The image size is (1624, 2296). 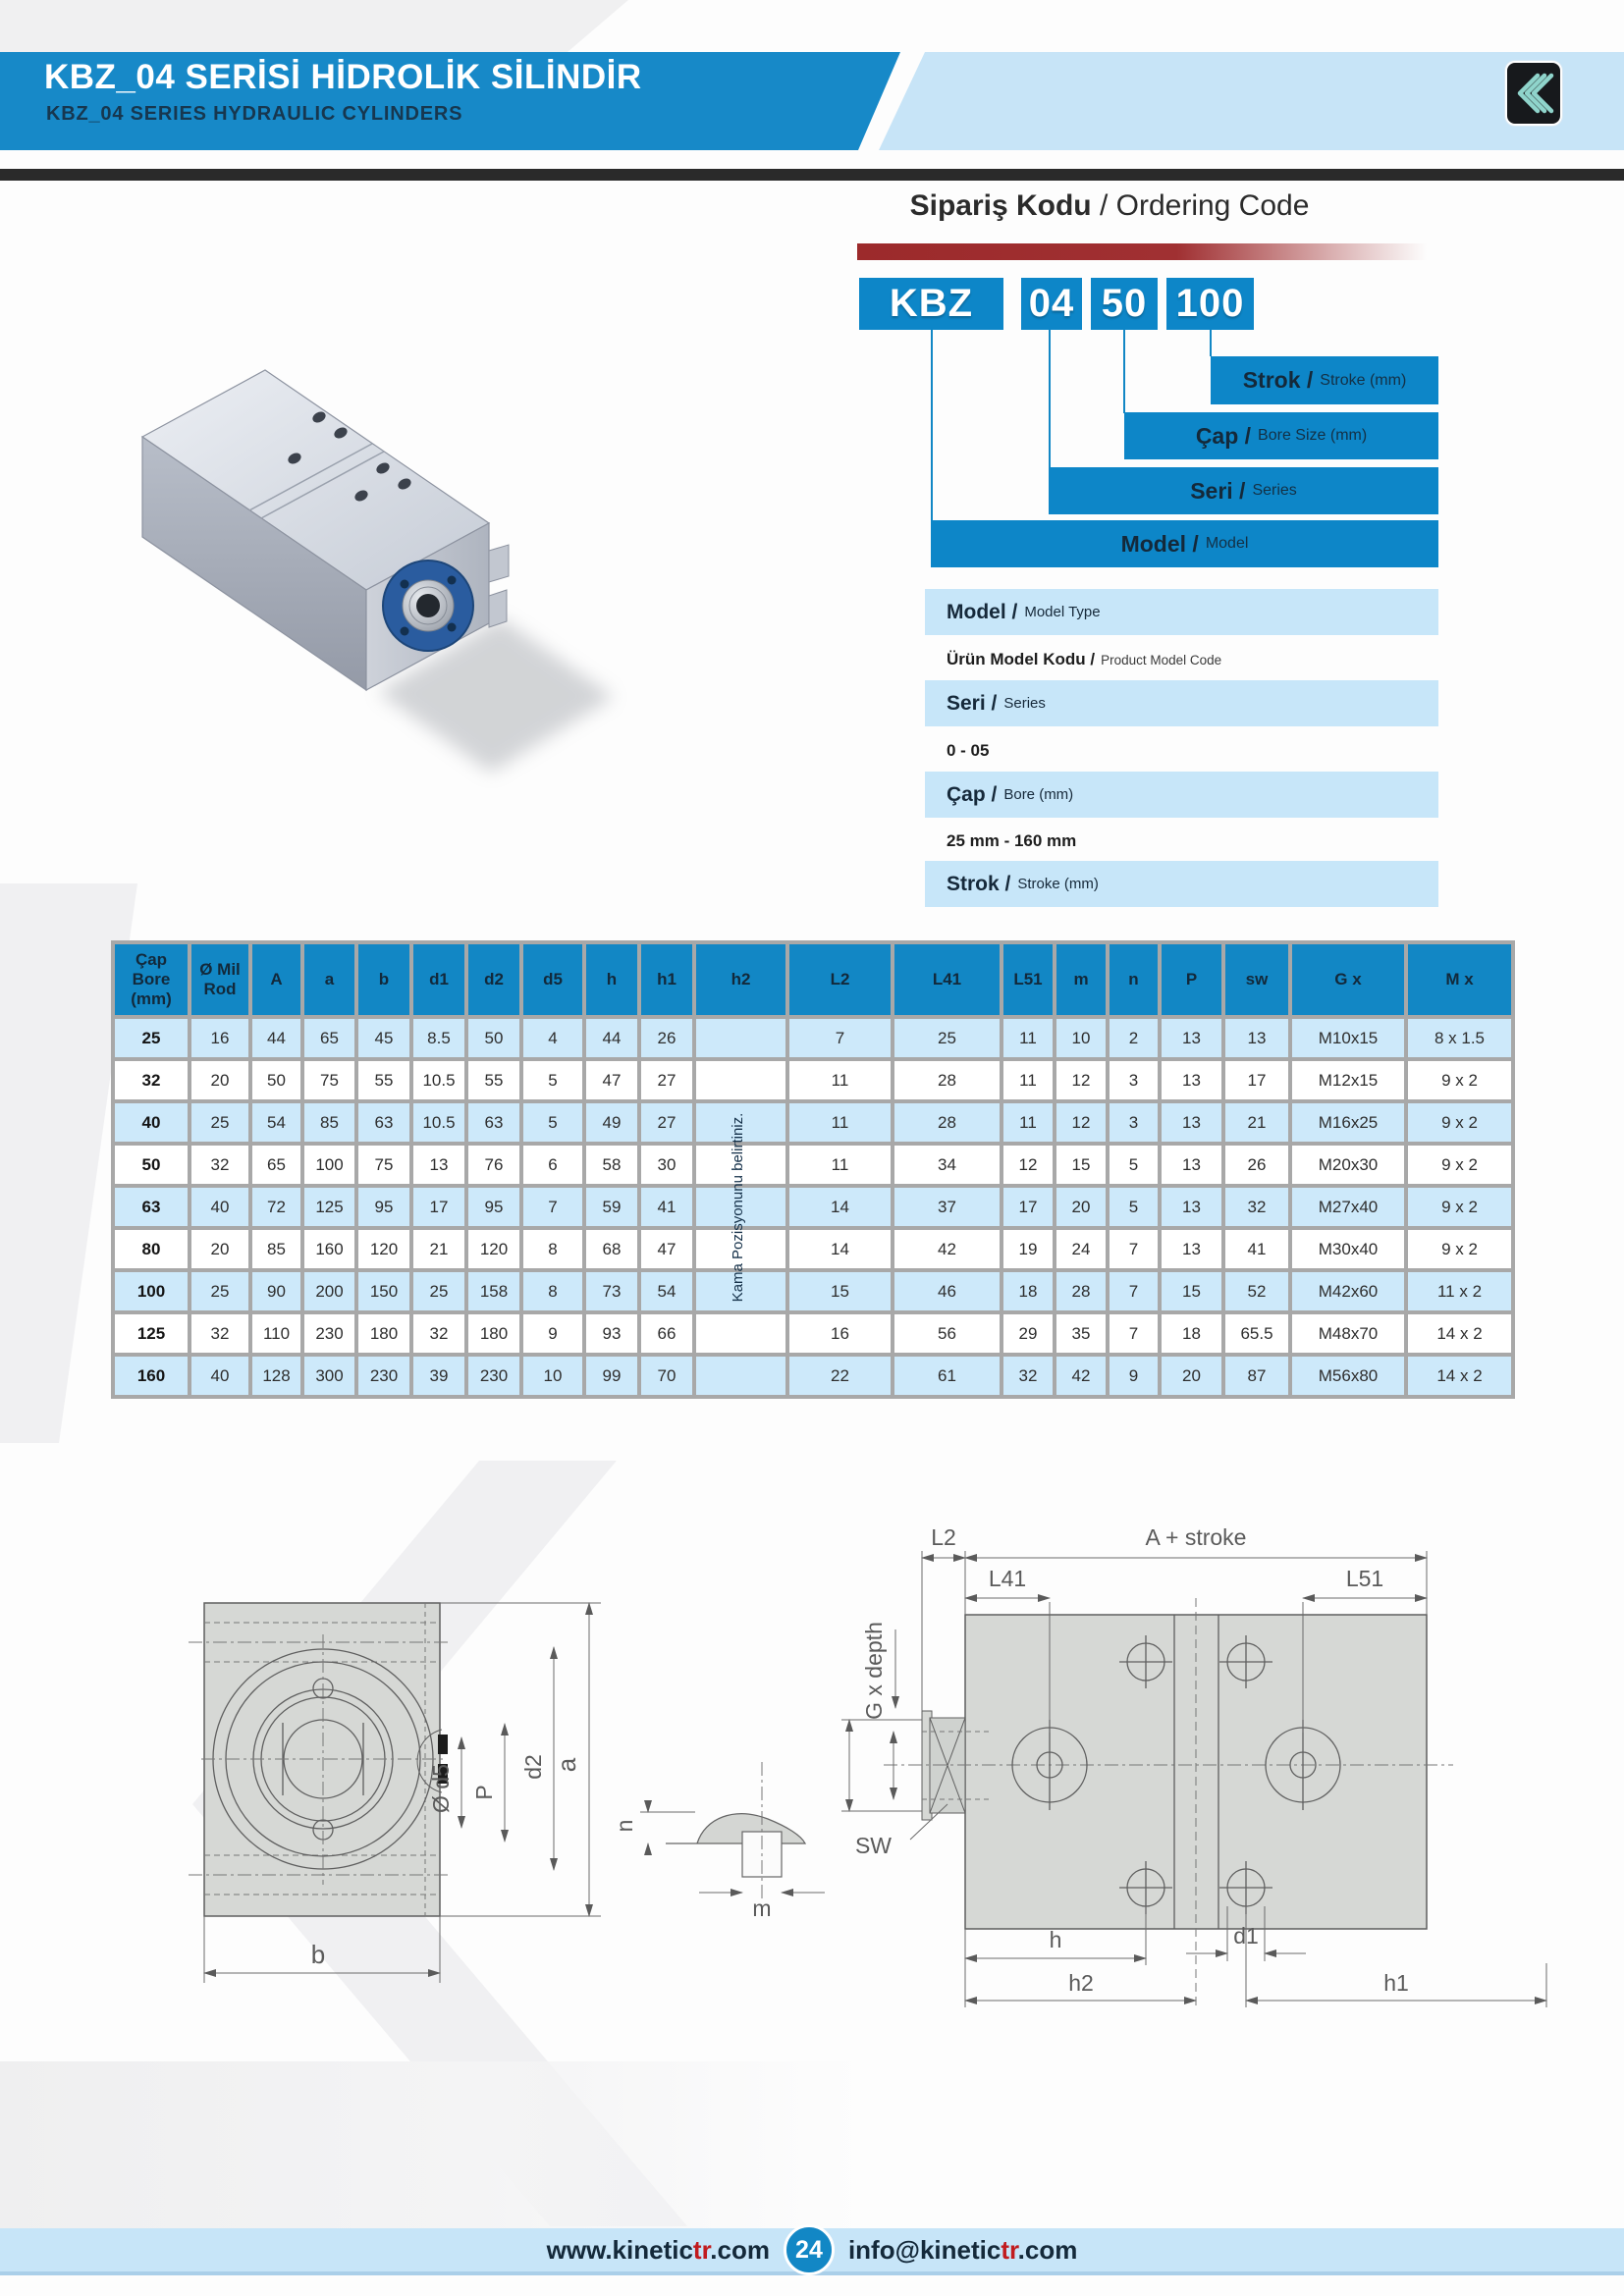 I want to click on table-cell: 150, so click(x=383, y=1291).